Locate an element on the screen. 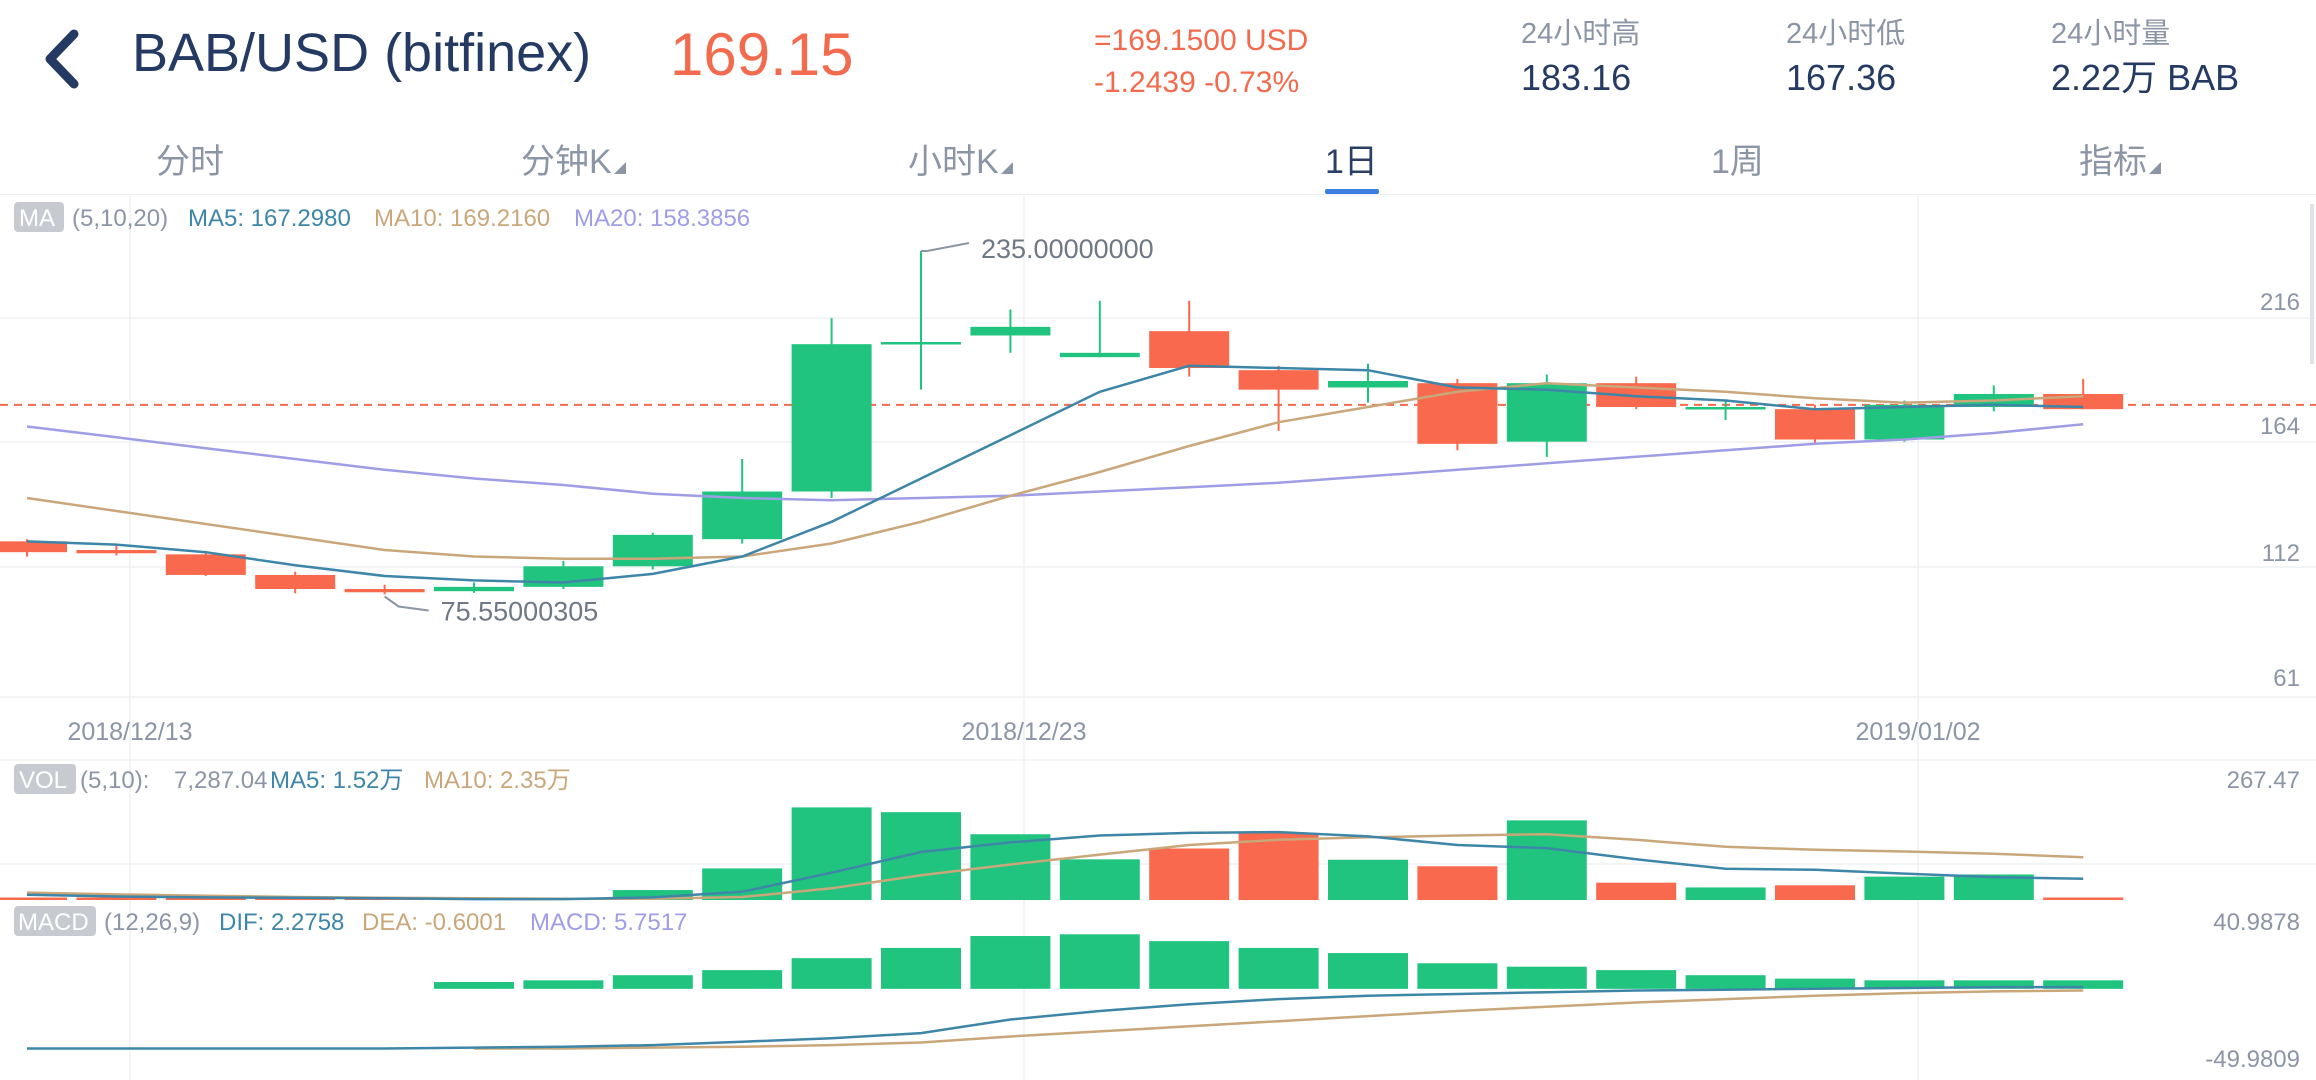 Image resolution: width=2316 pixels, height=1080 pixels. converted-price: =169.1500 USD is located at coordinates (1201, 40).